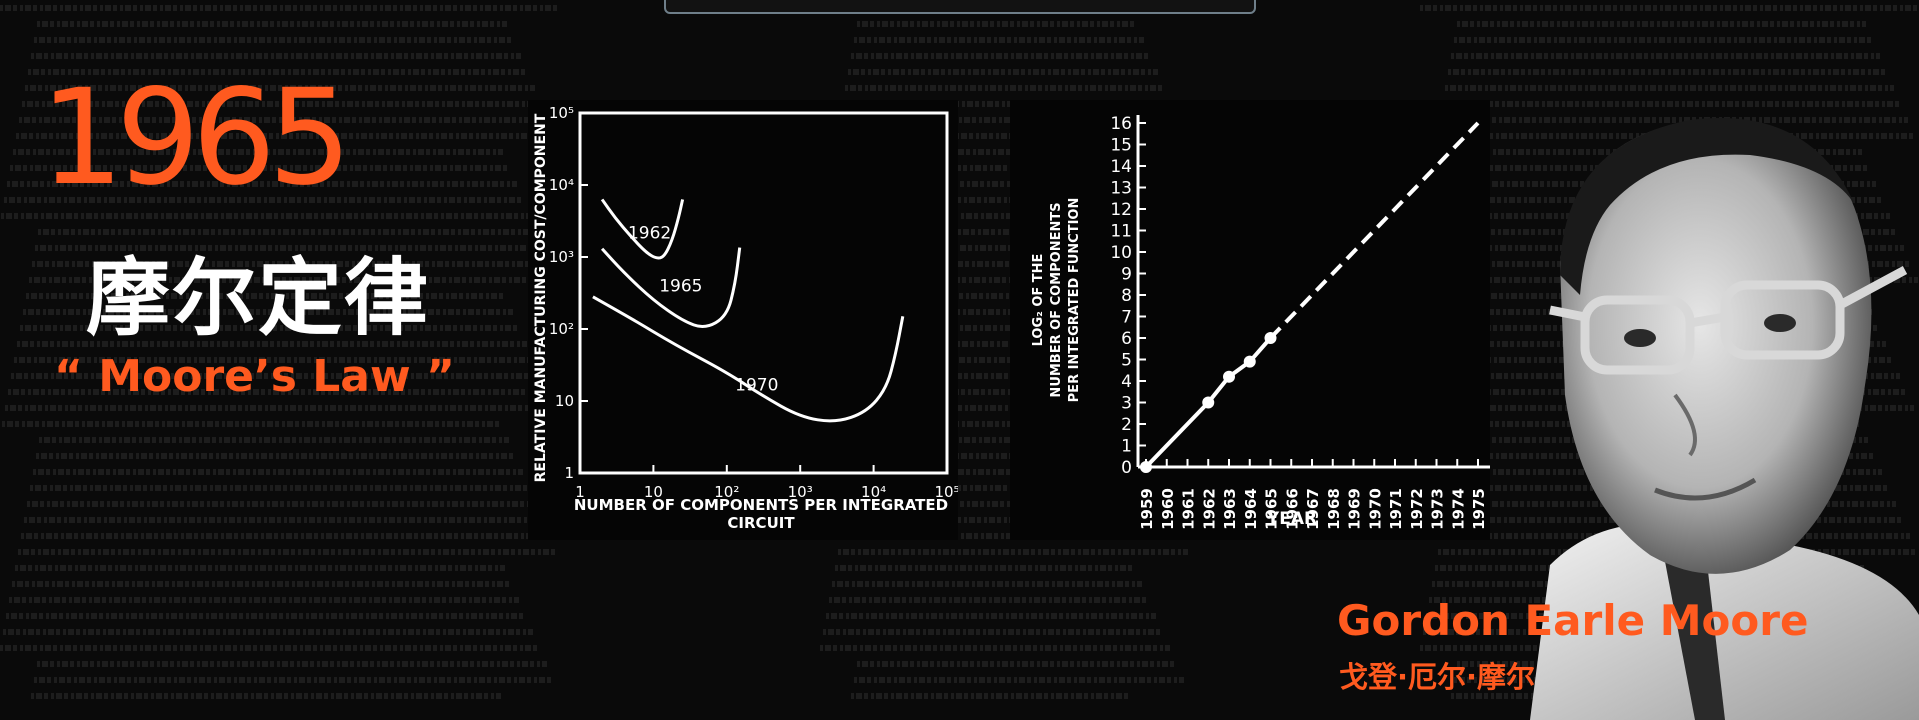  I want to click on chart1-paper, so click(743, 320).